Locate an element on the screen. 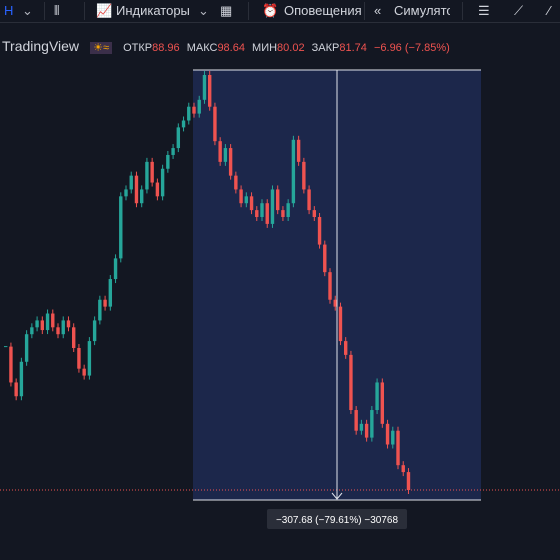 The width and height of the screenshot is (560, 560). change-value: −6.96 (−7.85%) is located at coordinates (411, 48).